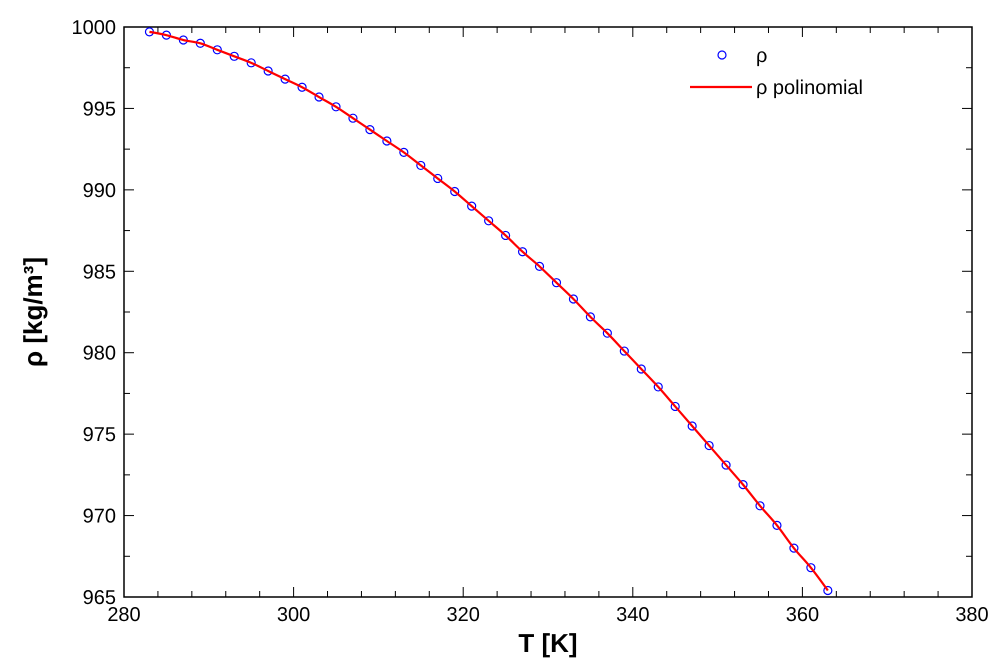 The height and width of the screenshot is (665, 998). What do you see at coordinates (762, 56) in the screenshot?
I see `legend-label: ρ` at bounding box center [762, 56].